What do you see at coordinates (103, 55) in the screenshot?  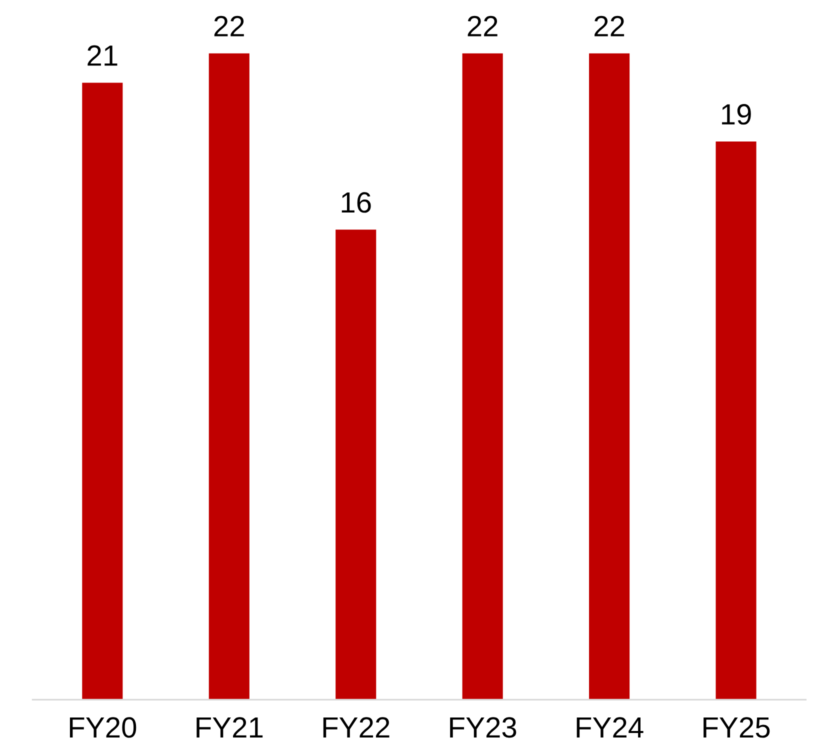 I see `data-label: 21` at bounding box center [103, 55].